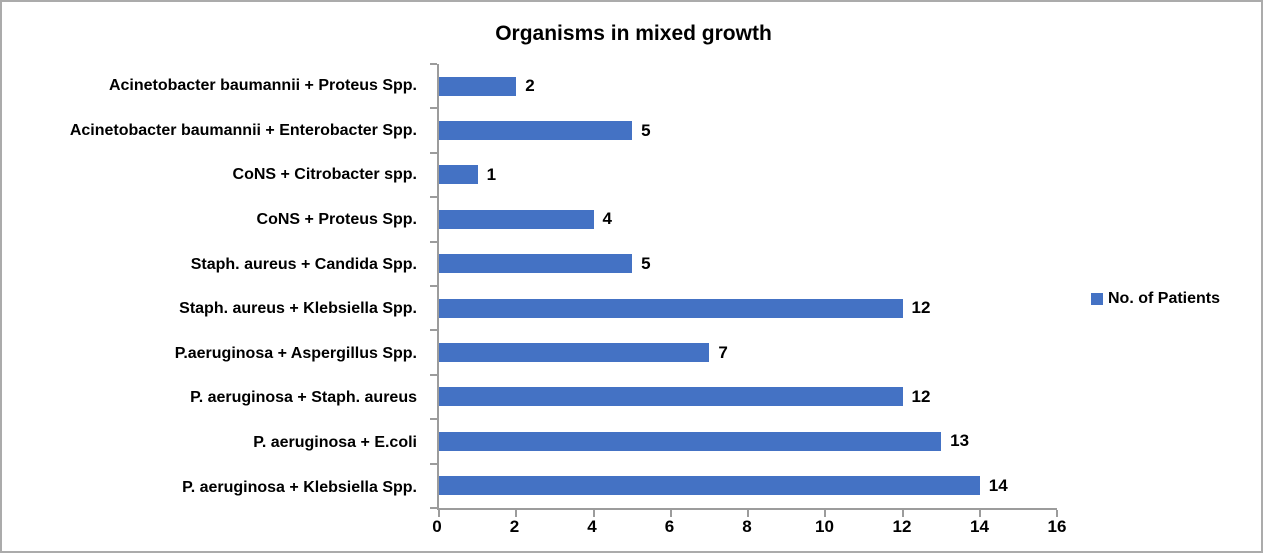 Image resolution: width=1263 pixels, height=553 pixels. Describe the element at coordinates (747, 526) in the screenshot. I see `x-axis-tick-label: 8` at that location.